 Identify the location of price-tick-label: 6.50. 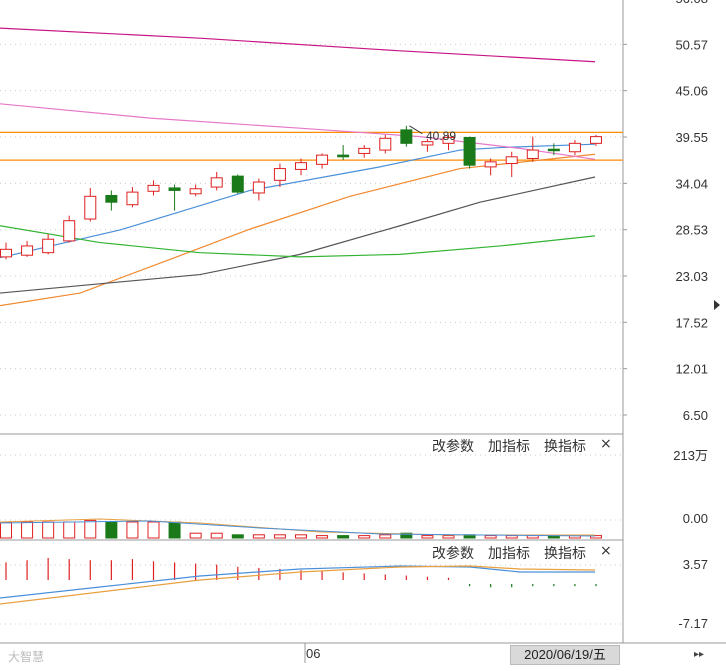
(695, 415).